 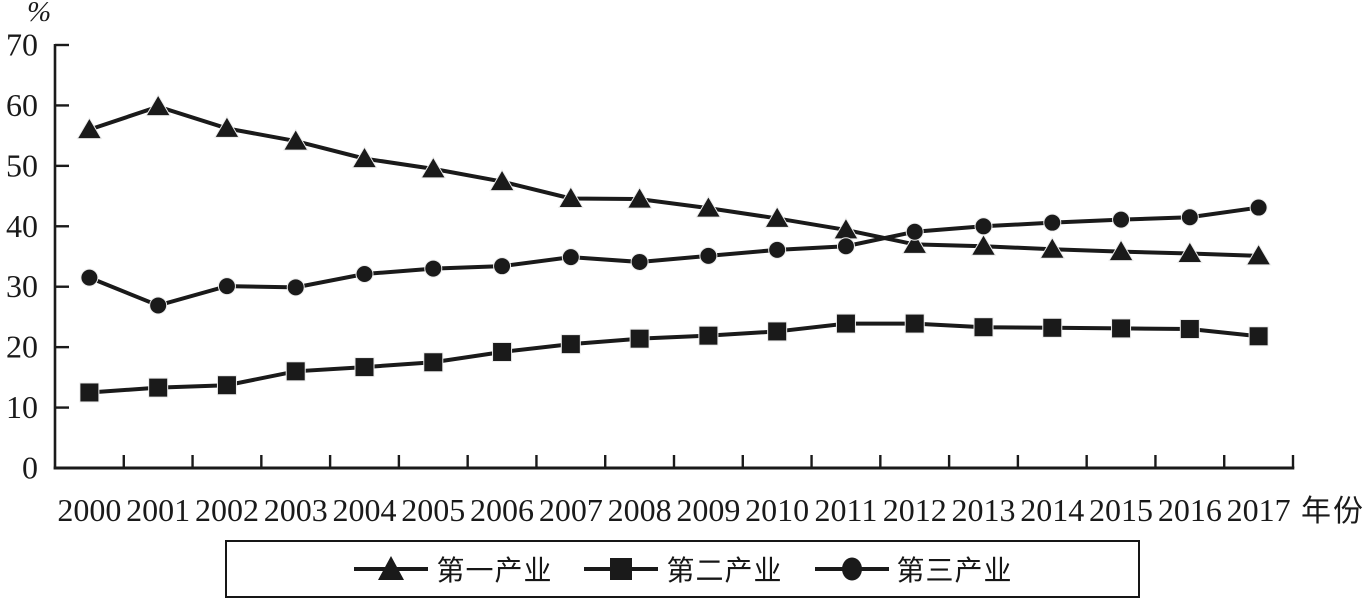 I want to click on x-year-label: 2002, so click(x=227, y=510).